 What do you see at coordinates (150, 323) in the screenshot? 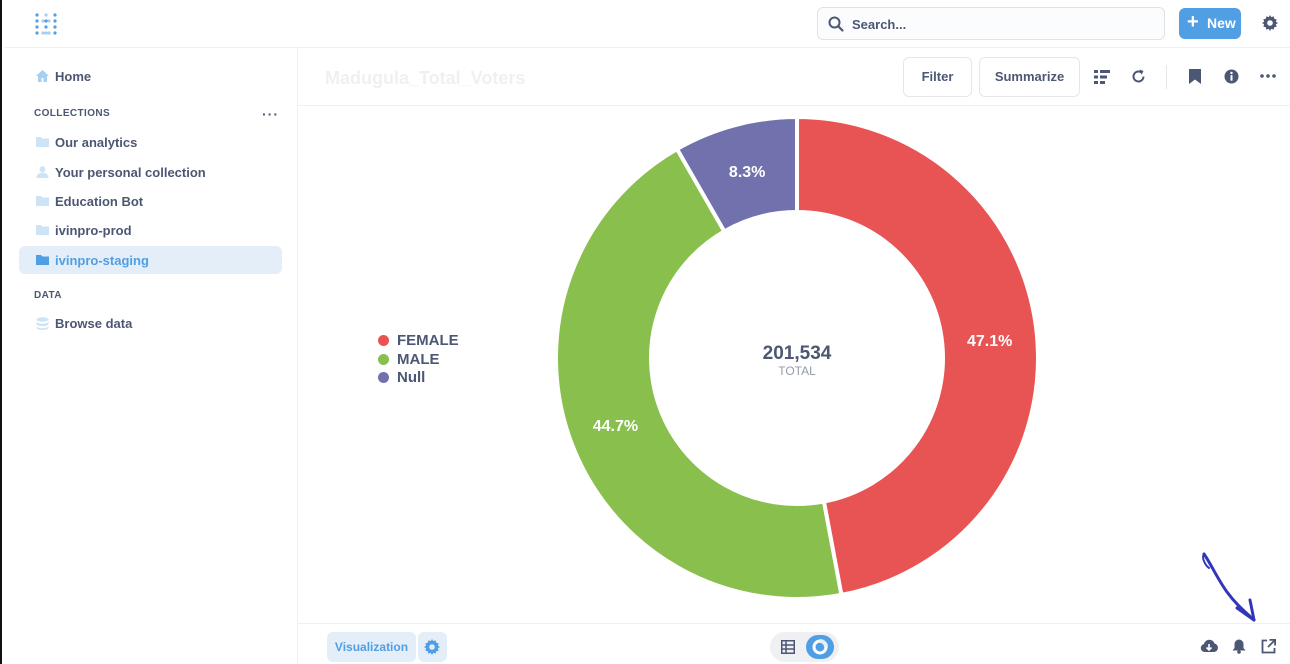
I see `sidebar-item-browse-data: Browse data` at bounding box center [150, 323].